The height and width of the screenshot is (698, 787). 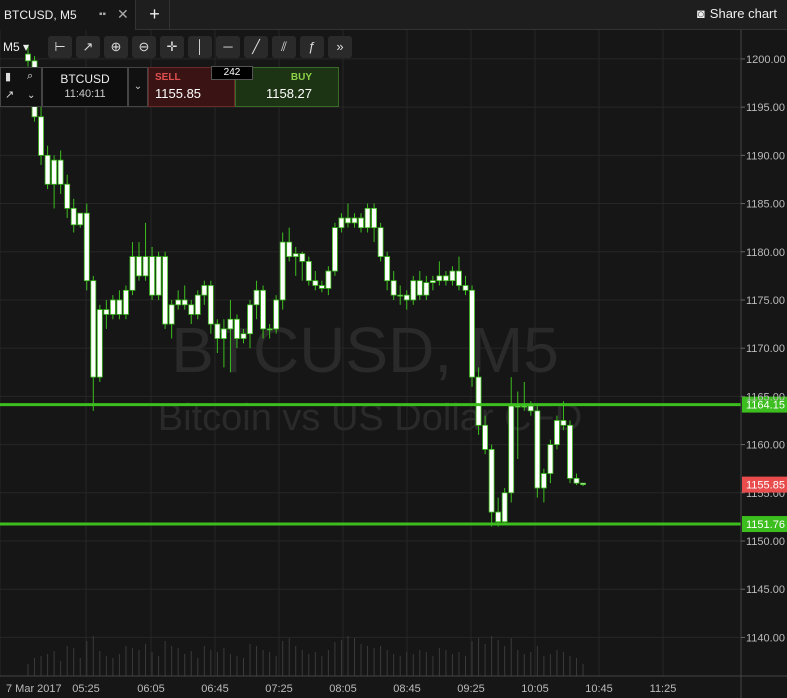 I want to click on zoom-in-icon: ⊕, so click(x=116, y=47).